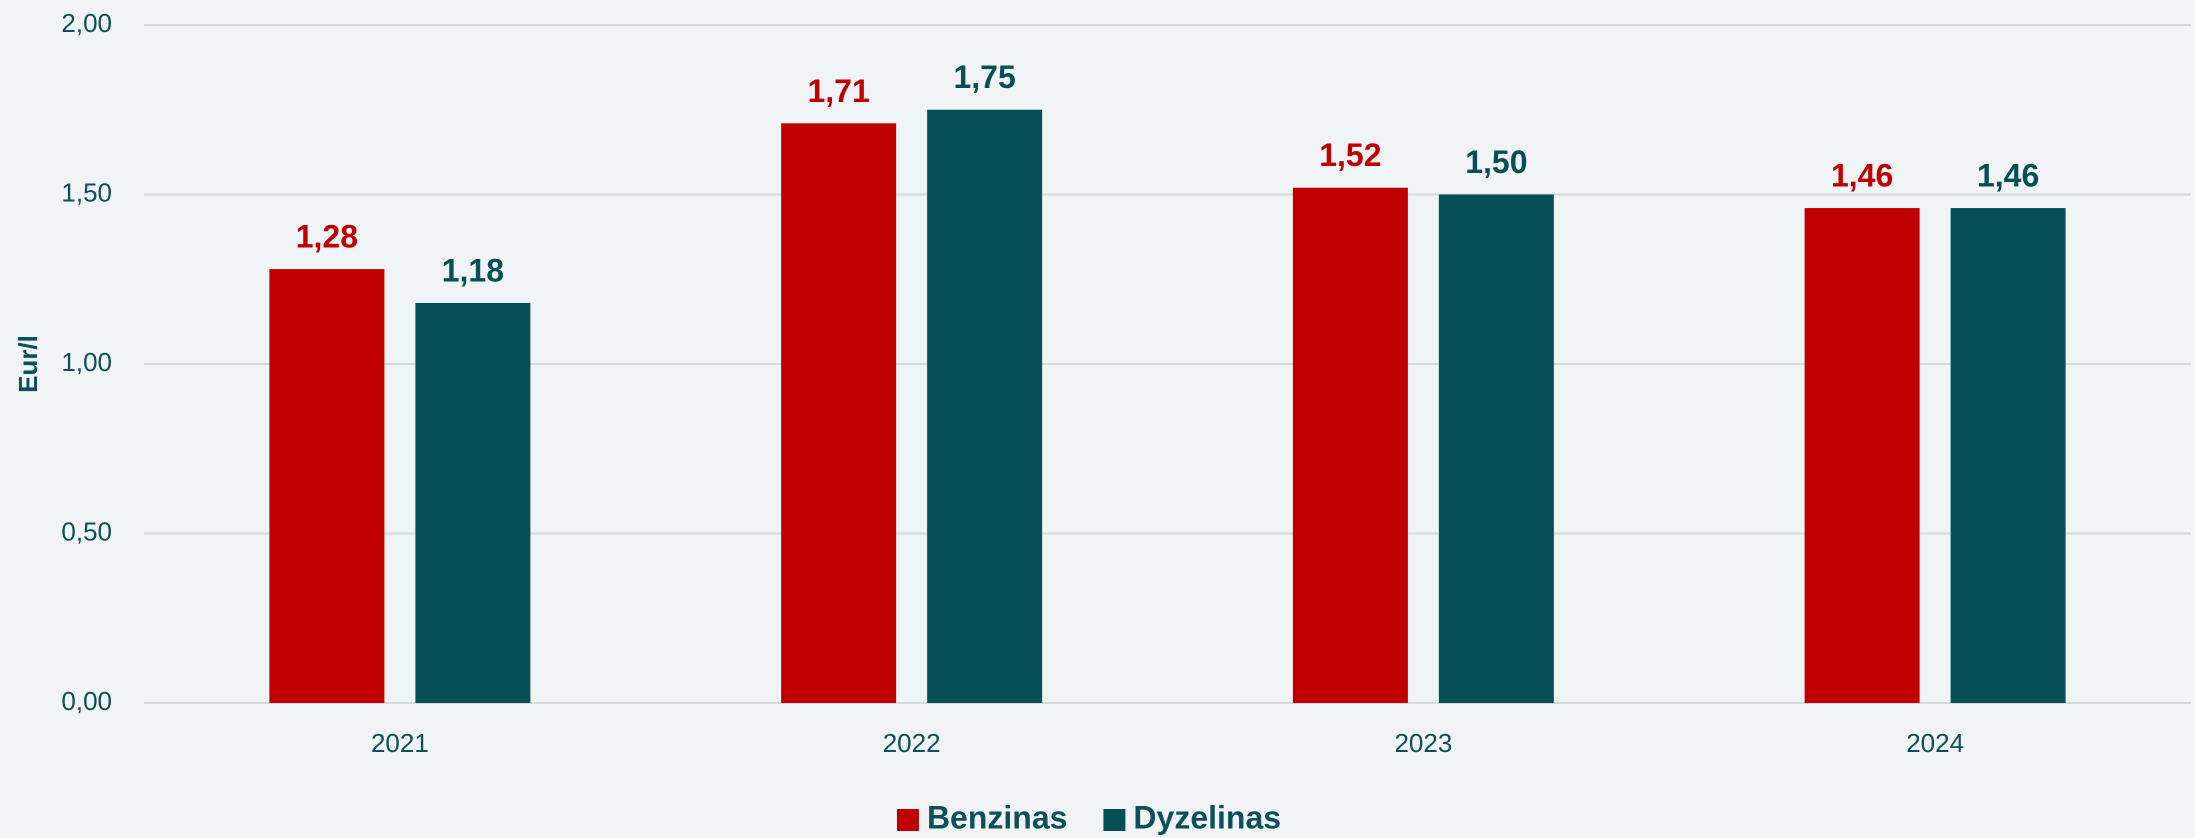 The width and height of the screenshot is (2195, 838). What do you see at coordinates (912, 743) in the screenshot?
I see `x-tick-label: 2022` at bounding box center [912, 743].